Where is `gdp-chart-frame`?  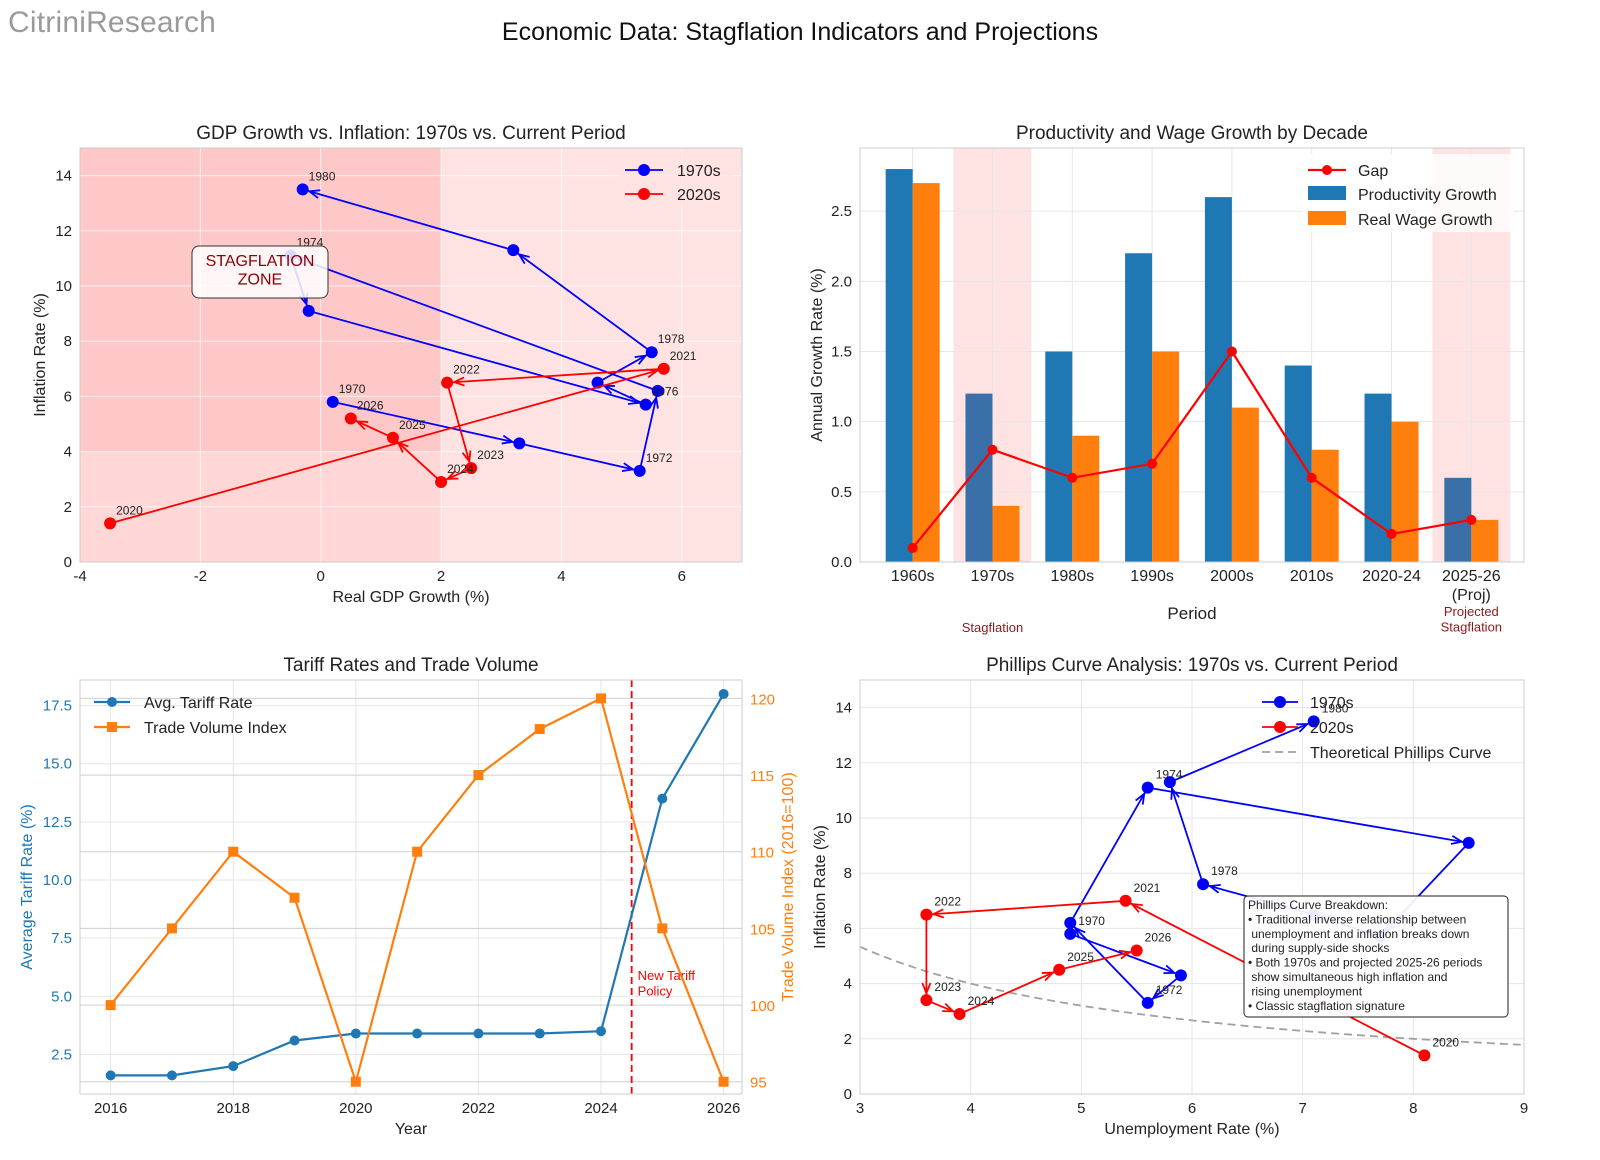 gdp-chart-frame is located at coordinates (411, 355).